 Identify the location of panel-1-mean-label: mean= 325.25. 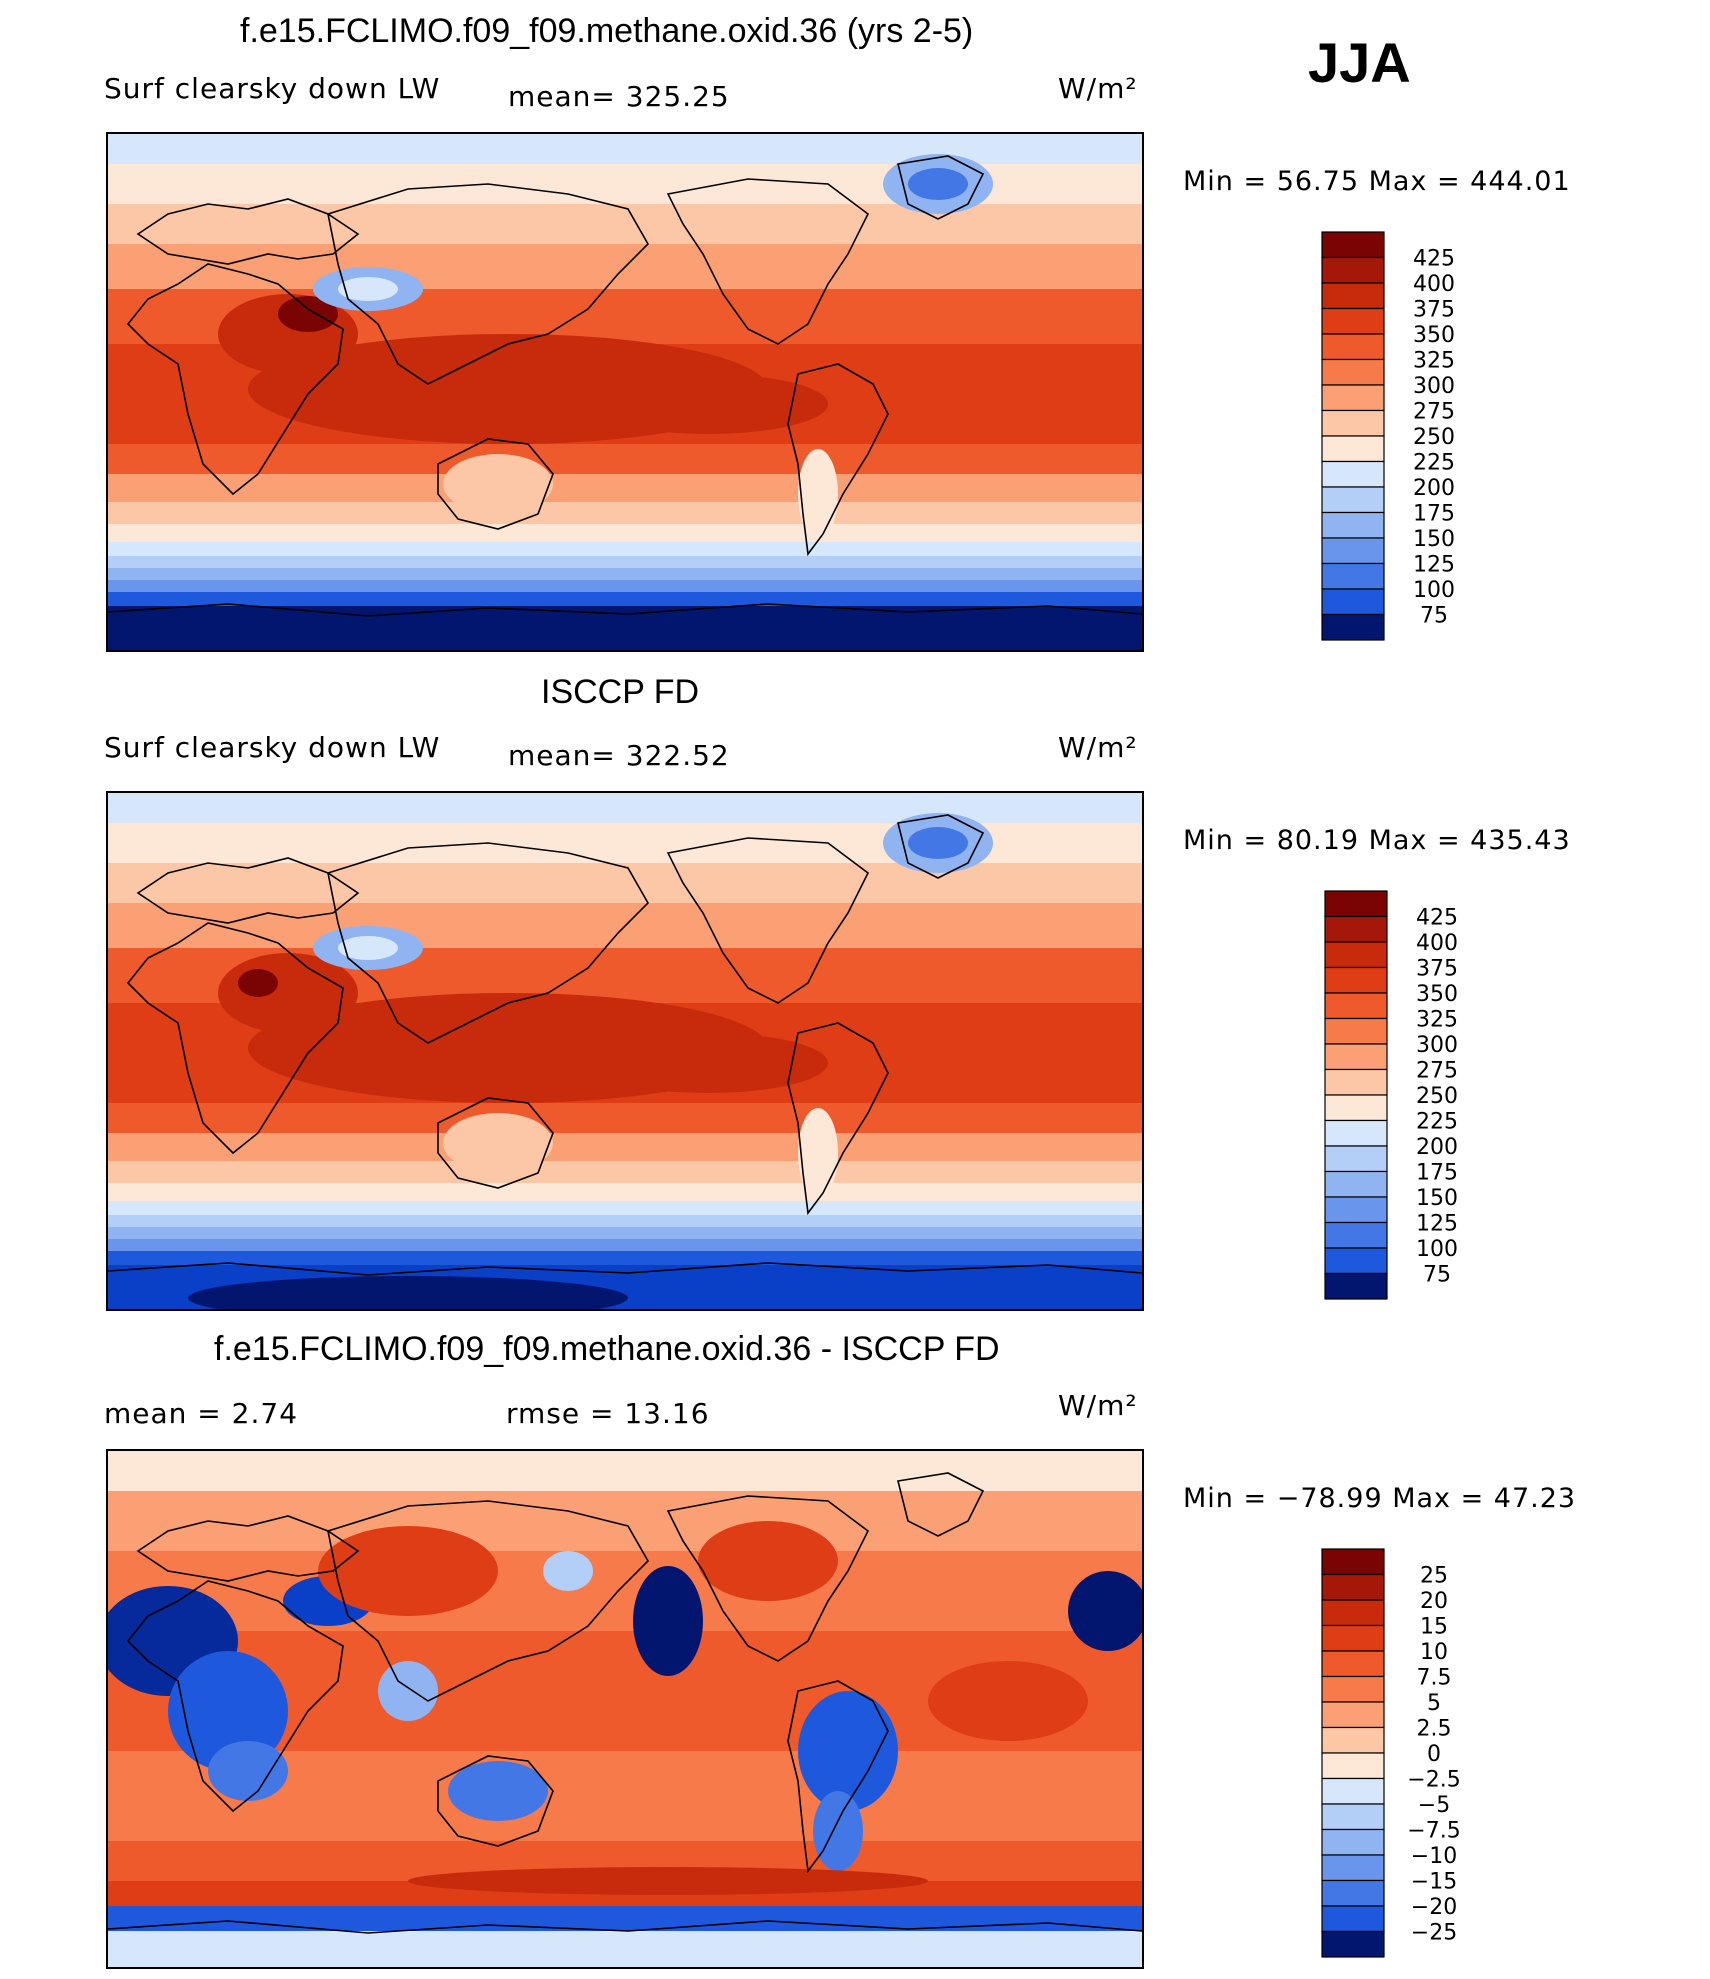
(619, 96).